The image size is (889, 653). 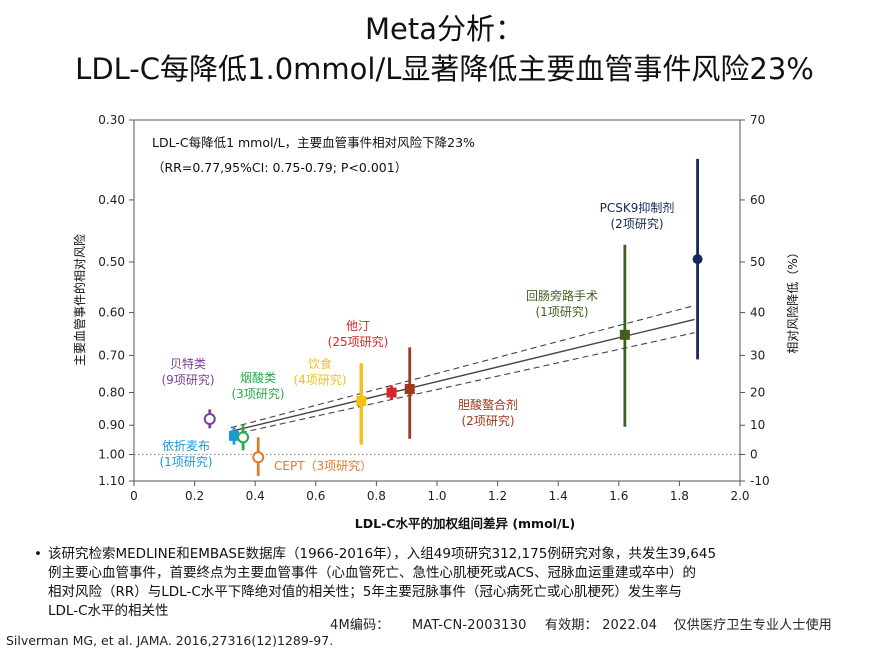 What do you see at coordinates (79, 300) in the screenshot?
I see `y-axis-label: 主要血管事件的相对风险` at bounding box center [79, 300].